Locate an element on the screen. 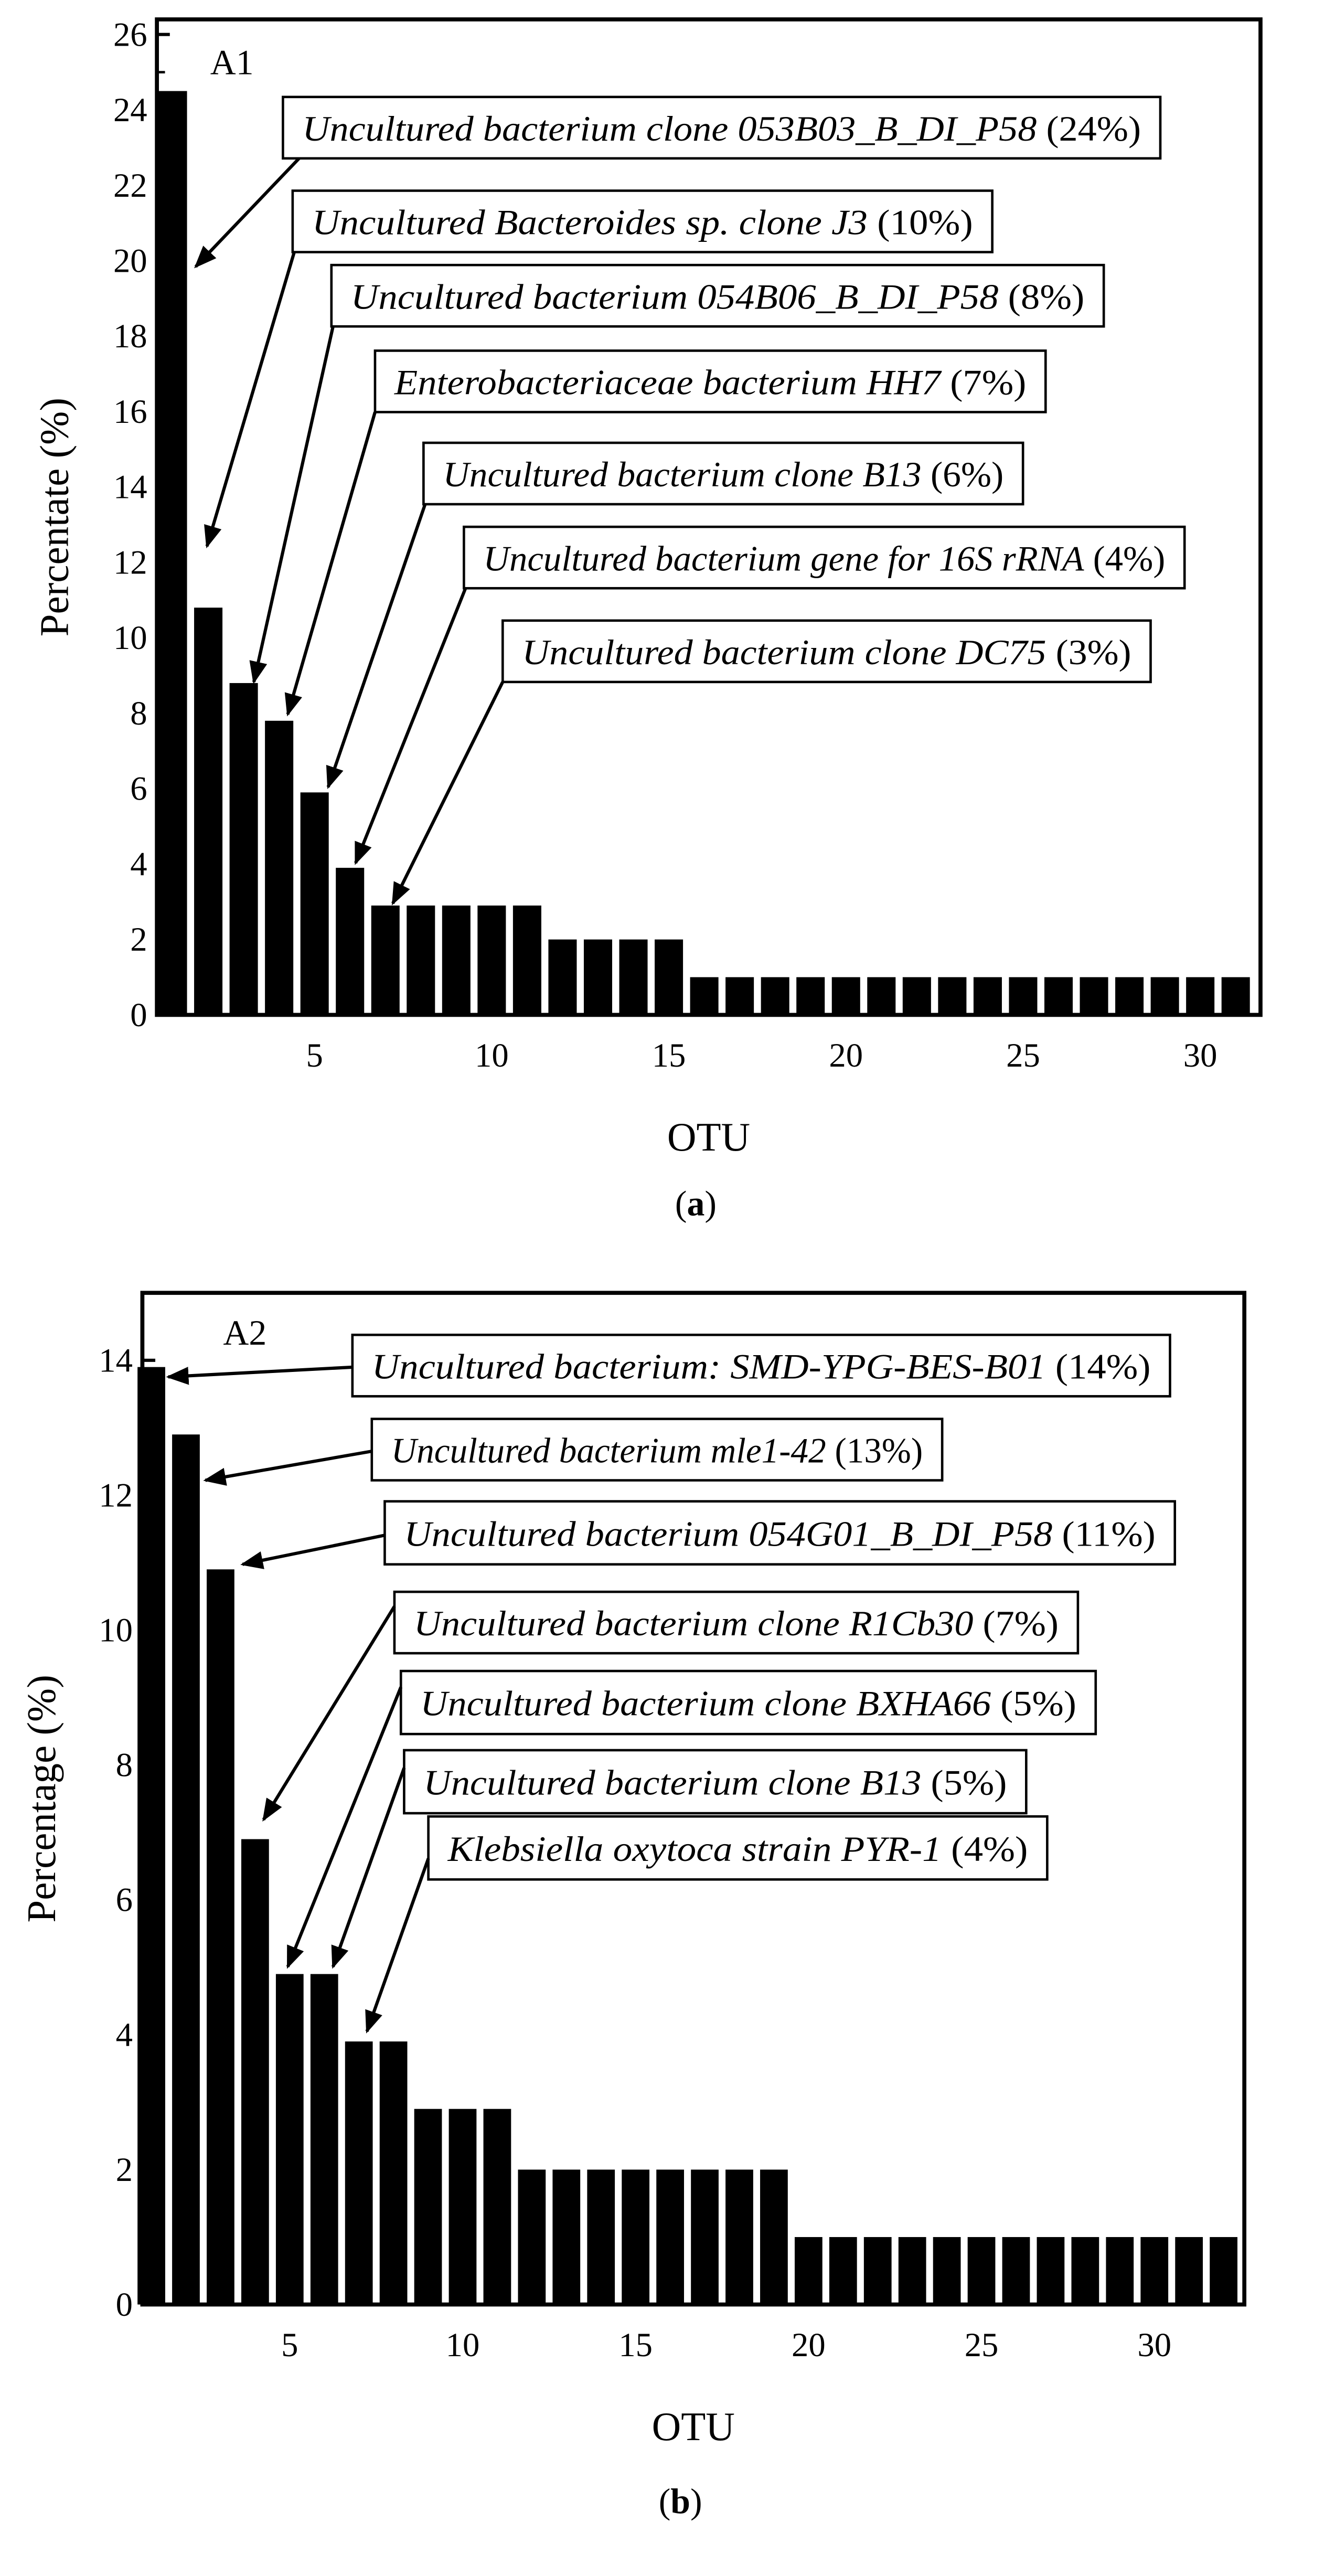  annotation-percent: (14%) is located at coordinates (1103, 1366).